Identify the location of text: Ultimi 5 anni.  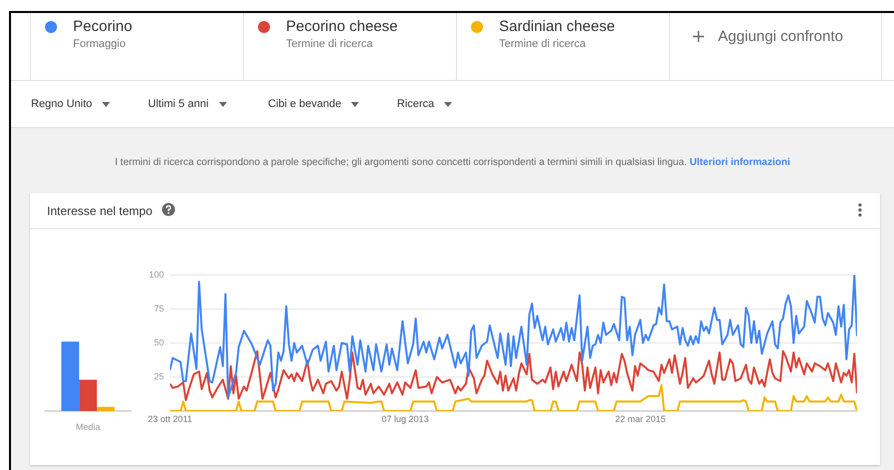
(178, 104).